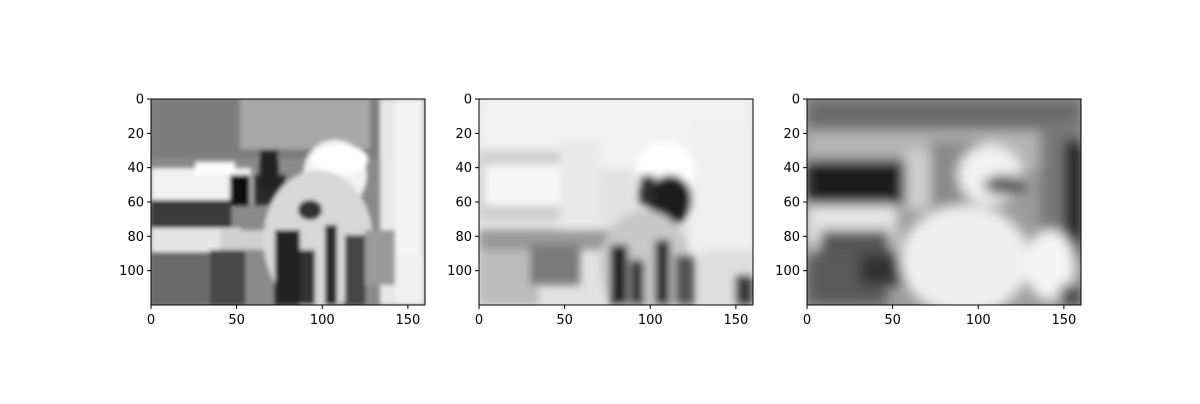  What do you see at coordinates (787, 271) in the screenshot?
I see `panel-3-y-tick-label: 100` at bounding box center [787, 271].